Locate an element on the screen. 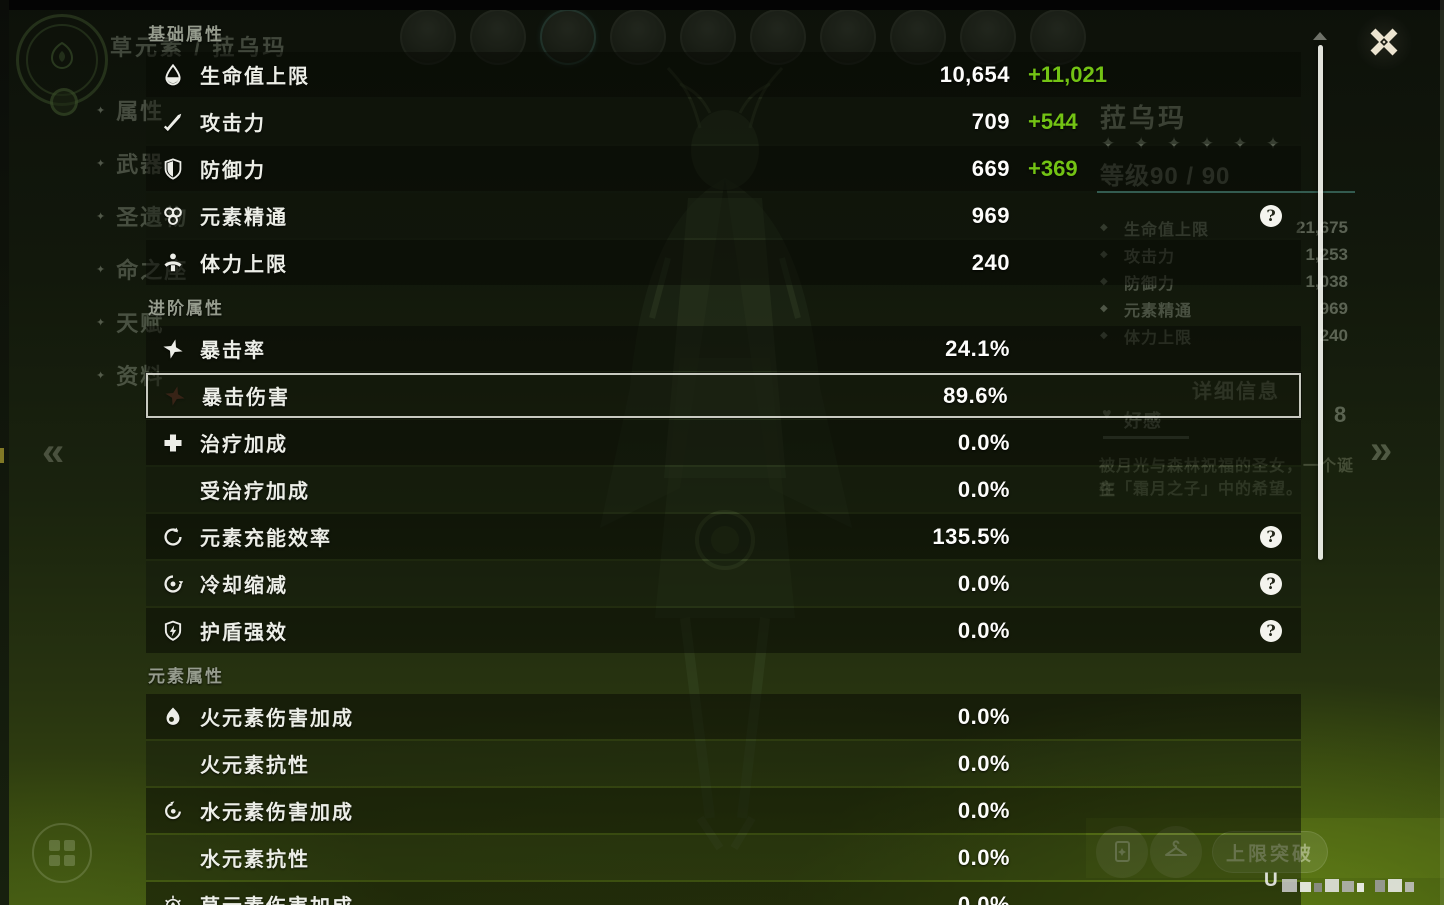 Image resolution: width=1444 pixels, height=905 pixels. summary-stat-row: ◆ 元素精通 969 is located at coordinates (1224, 309).